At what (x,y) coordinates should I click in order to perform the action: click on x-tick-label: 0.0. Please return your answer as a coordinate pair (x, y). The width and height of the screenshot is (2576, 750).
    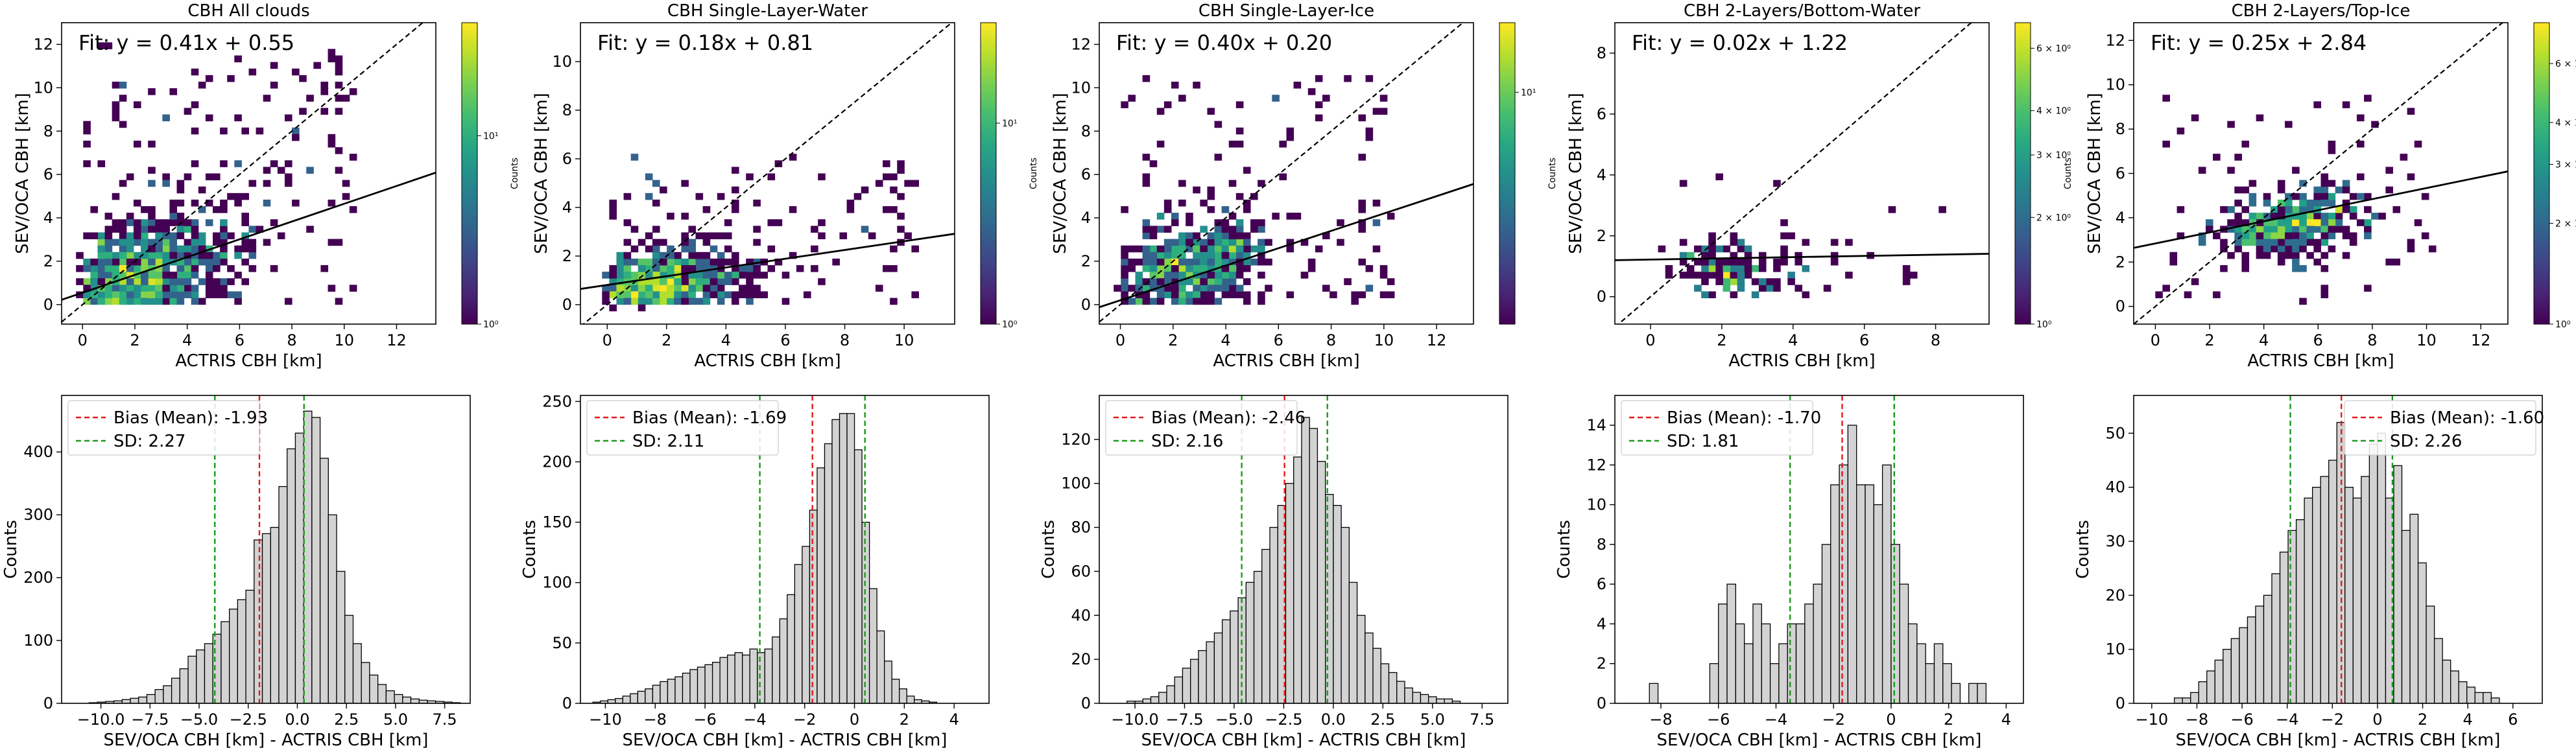
    Looking at the image, I should click on (297, 719).